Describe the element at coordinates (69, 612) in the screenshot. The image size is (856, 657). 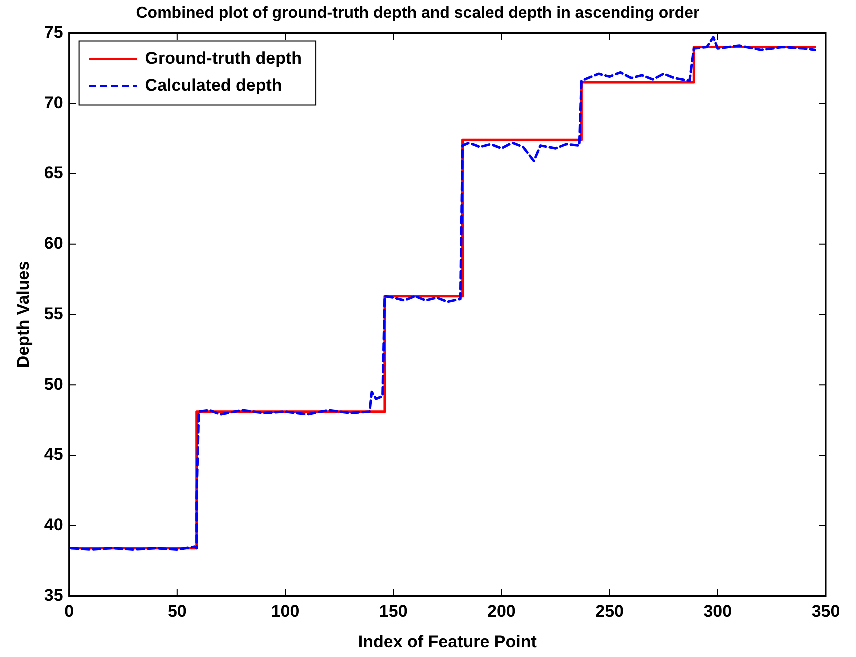
I see `x-tick-label: 0` at that location.